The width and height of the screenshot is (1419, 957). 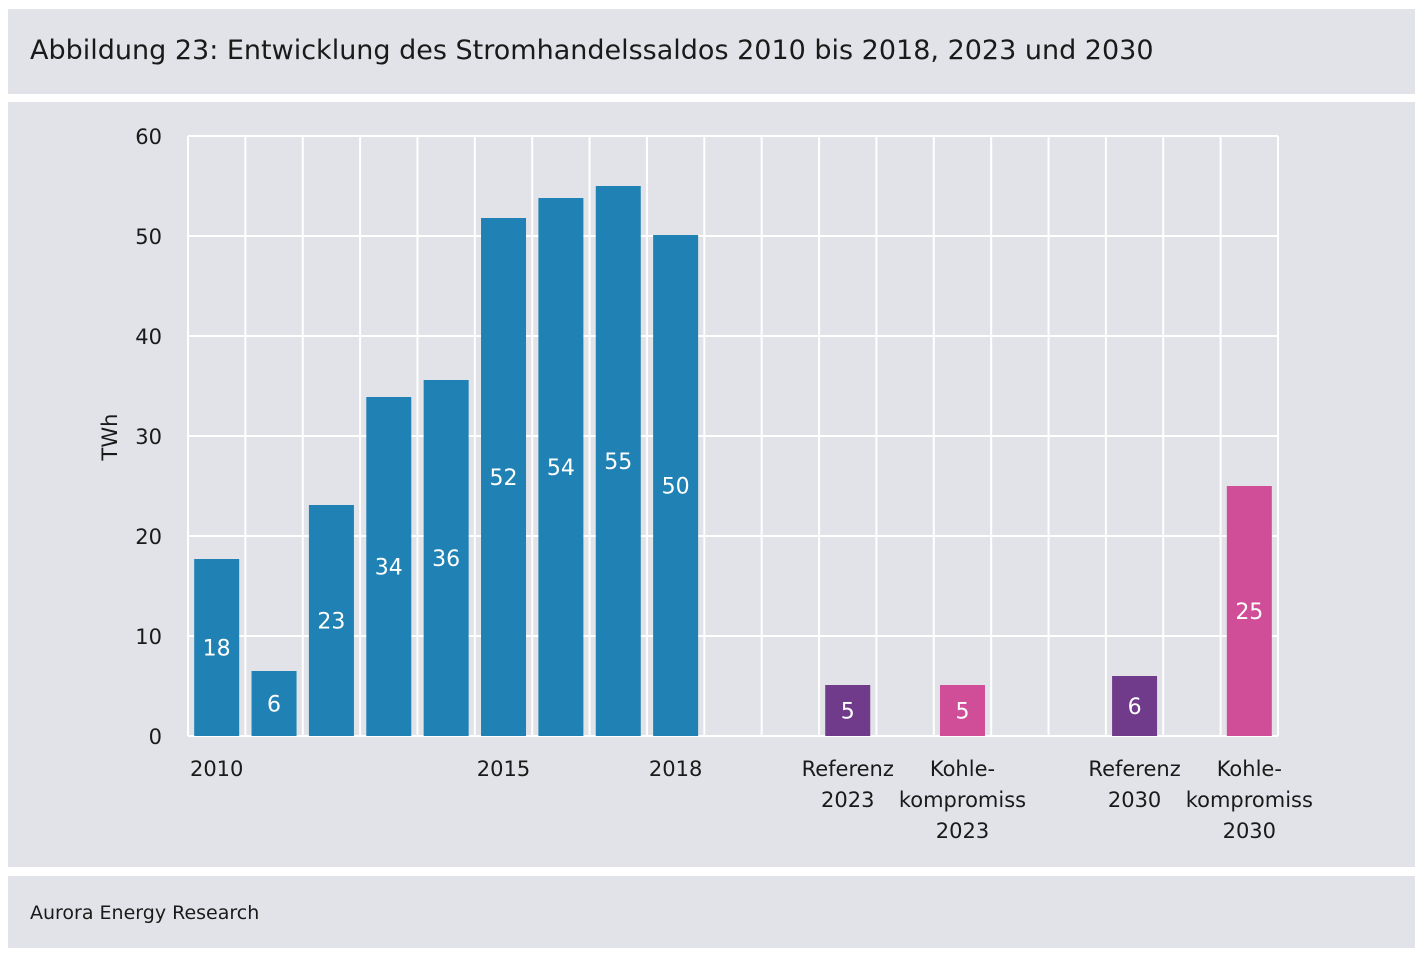 What do you see at coordinates (675, 769) in the screenshot?
I see `x-tick-label: 2018` at bounding box center [675, 769].